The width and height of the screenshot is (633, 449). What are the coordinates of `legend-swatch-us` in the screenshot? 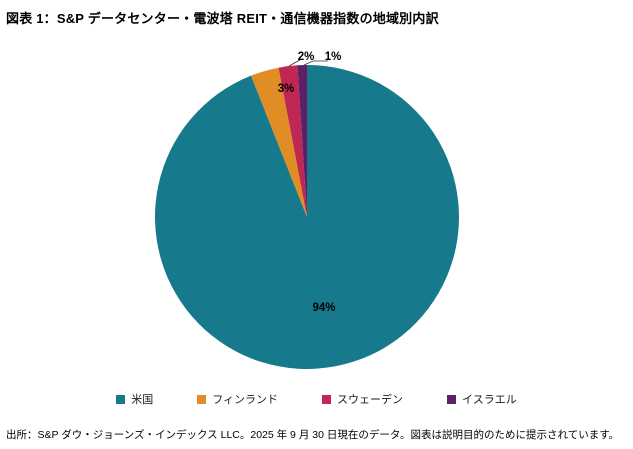 It's located at (121, 399).